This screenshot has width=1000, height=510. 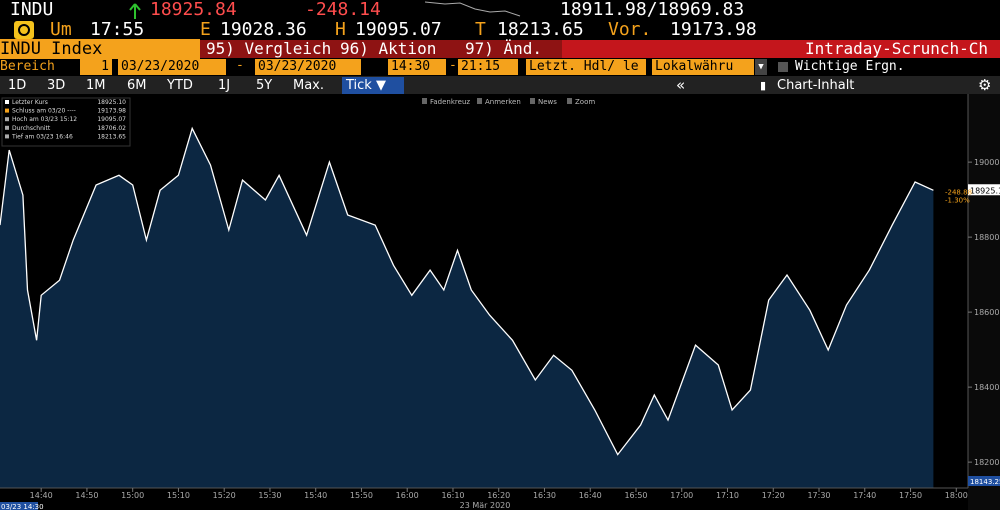 What do you see at coordinates (42, 136) in the screenshot?
I see `legend-label: Tief am 03/23 16:46` at bounding box center [42, 136].